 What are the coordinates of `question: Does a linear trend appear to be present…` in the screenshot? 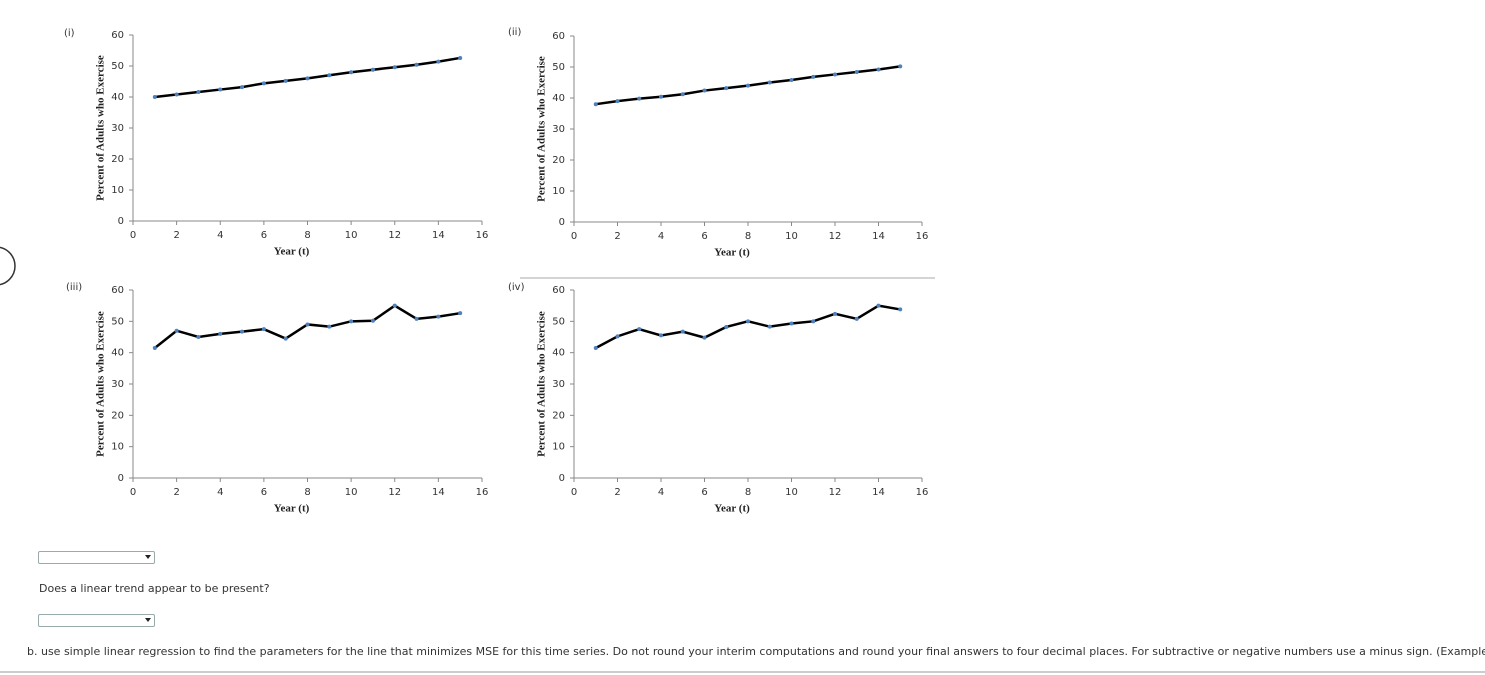 It's located at (154, 588).